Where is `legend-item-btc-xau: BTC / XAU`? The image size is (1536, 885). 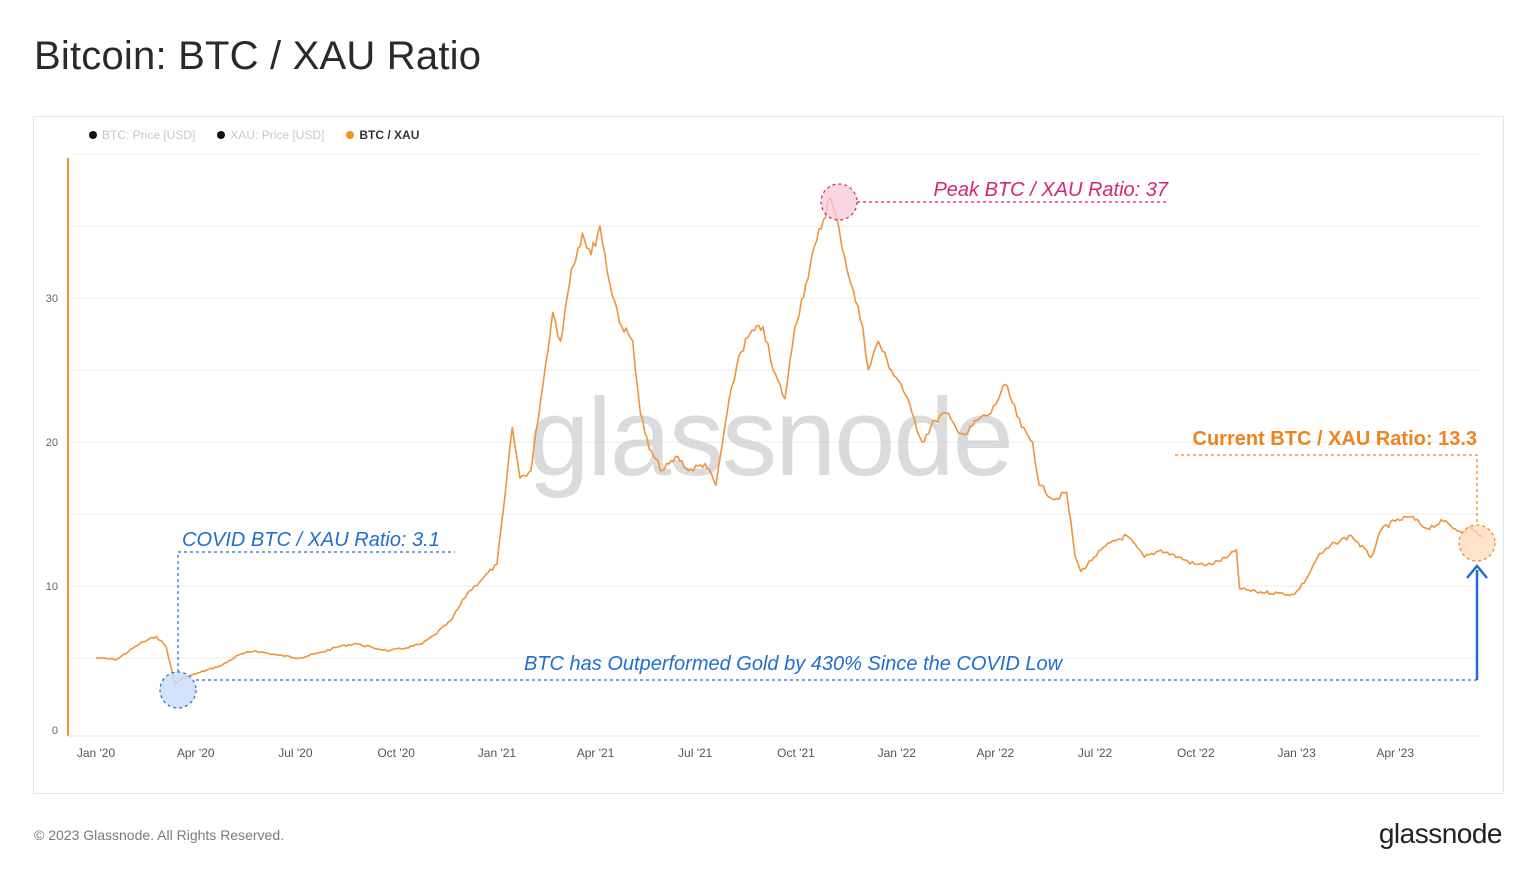
legend-item-btc-xau: BTC / XAU is located at coordinates (382, 135).